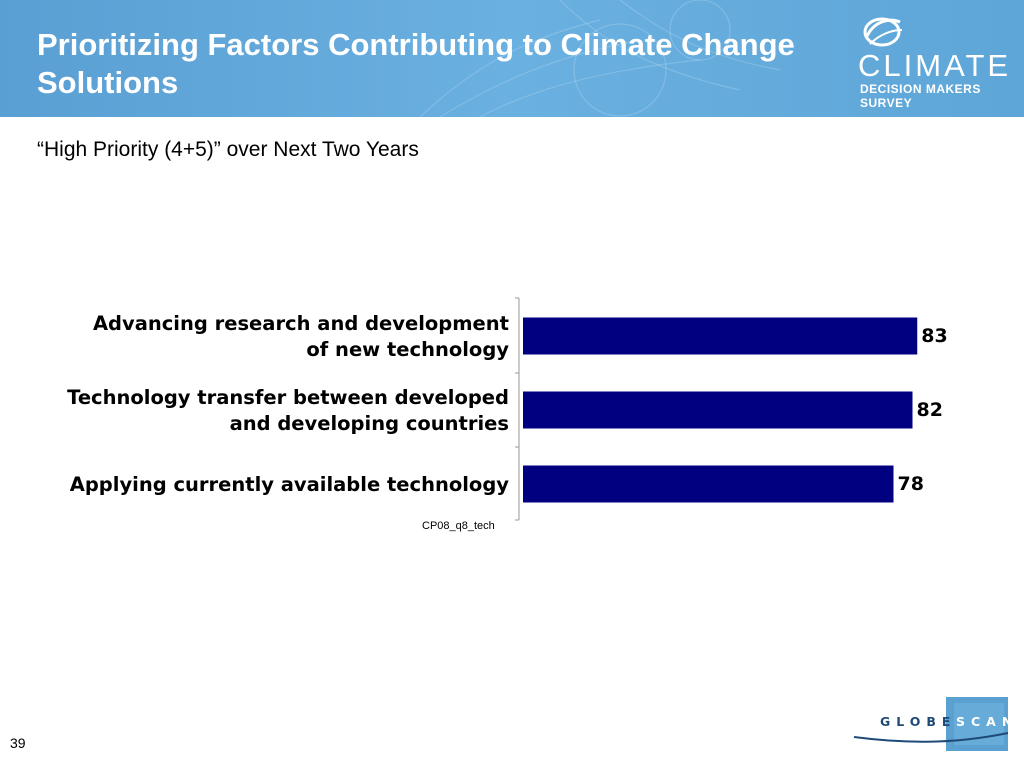 This screenshot has height=768, width=1024. I want to click on climate-logo: CLIMATE DECISION MAKERS SURVEY, so click(933, 62).